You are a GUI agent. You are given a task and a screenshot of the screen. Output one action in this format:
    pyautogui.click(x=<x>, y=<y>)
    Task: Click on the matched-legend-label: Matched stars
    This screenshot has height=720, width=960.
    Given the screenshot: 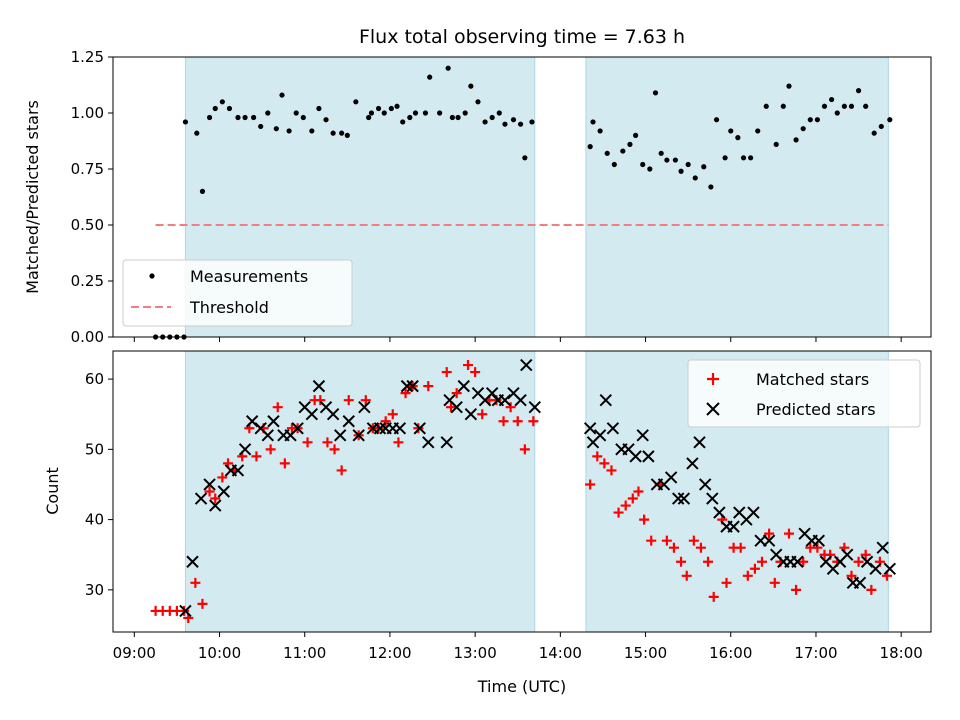 What is the action you would take?
    pyautogui.click(x=812, y=379)
    